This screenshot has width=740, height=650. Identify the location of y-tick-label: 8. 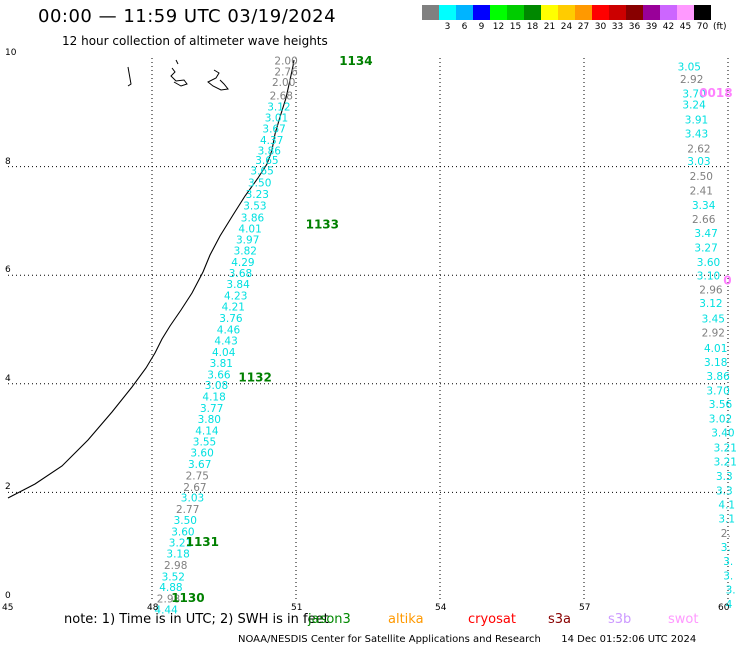
(8, 161).